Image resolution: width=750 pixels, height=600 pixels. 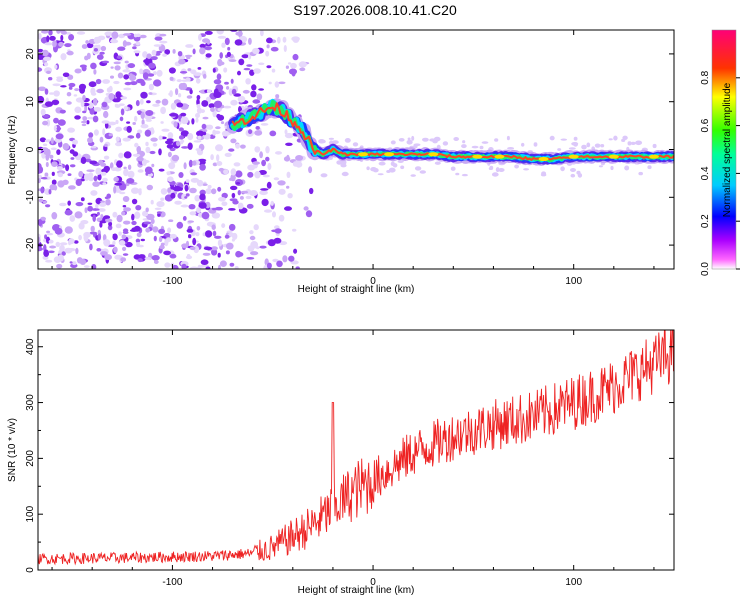 I want to click on snr-y-tick-label: 0, so click(x=30, y=570).